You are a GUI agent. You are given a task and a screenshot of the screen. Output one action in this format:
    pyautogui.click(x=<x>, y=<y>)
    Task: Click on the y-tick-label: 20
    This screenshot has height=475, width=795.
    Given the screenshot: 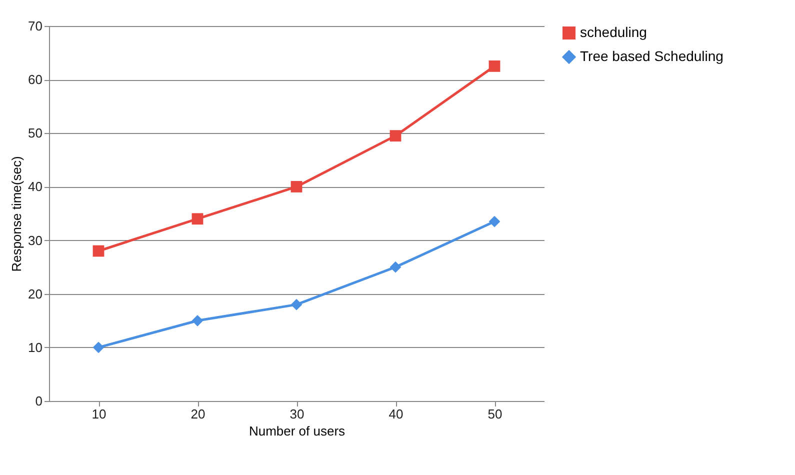 What is the action you would take?
    pyautogui.click(x=35, y=294)
    